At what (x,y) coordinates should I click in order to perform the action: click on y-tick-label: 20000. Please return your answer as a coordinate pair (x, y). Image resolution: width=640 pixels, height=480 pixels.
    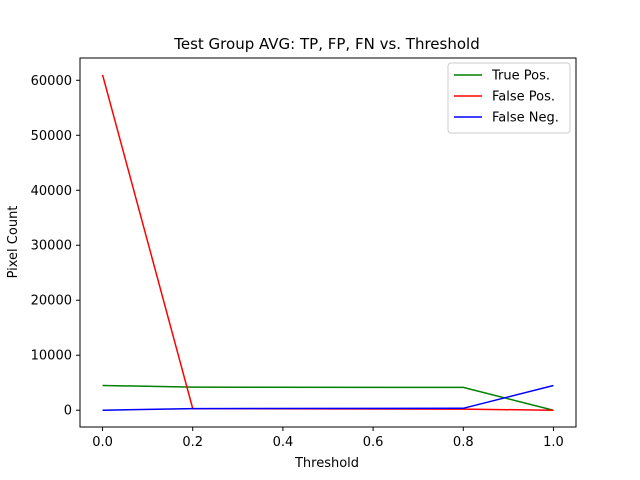
    Looking at the image, I should click on (51, 301).